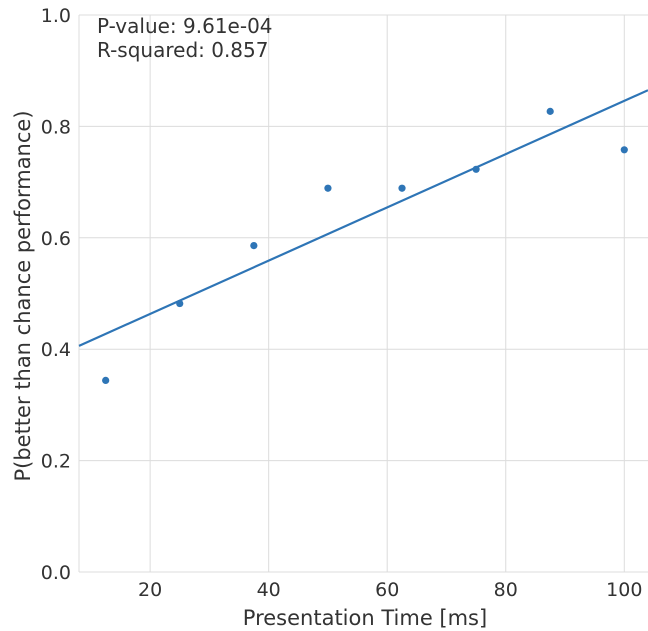 The width and height of the screenshot is (648, 631). What do you see at coordinates (150, 590) in the screenshot?
I see `x-tick-label: 20` at bounding box center [150, 590].